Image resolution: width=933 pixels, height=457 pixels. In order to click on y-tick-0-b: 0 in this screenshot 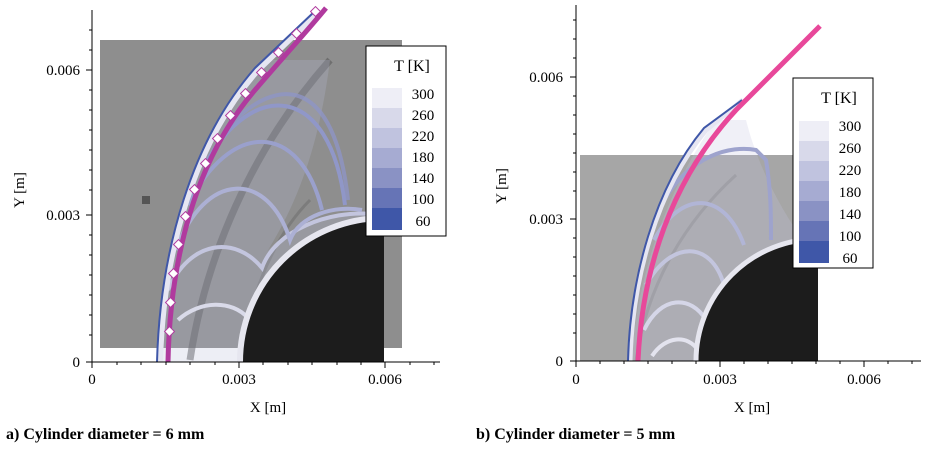, I will do `click(560, 362)`.